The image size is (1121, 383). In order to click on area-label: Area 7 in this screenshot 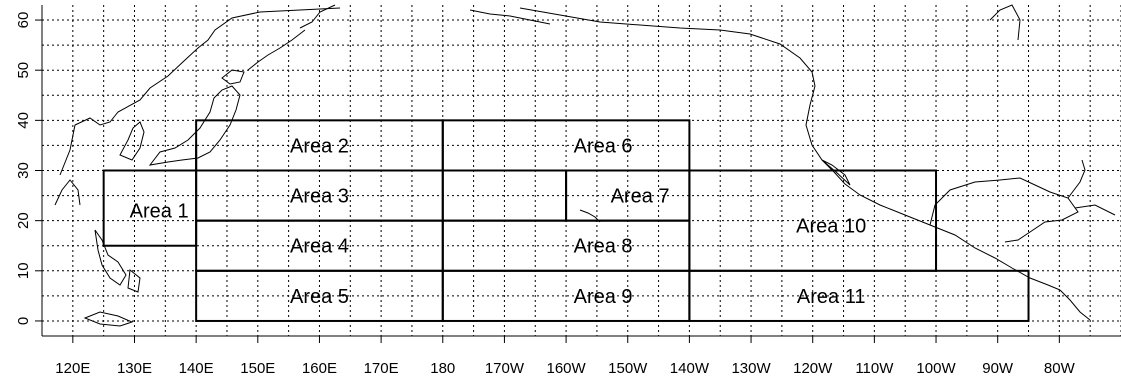, I will do `click(640, 197)`.